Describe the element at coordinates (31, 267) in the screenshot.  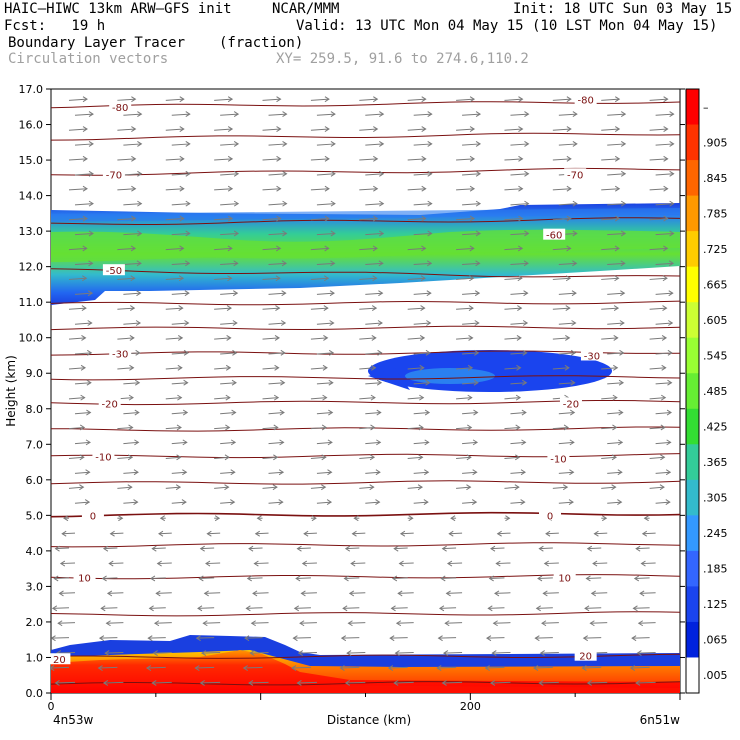
I see `y-tick-label: 12.0` at that location.